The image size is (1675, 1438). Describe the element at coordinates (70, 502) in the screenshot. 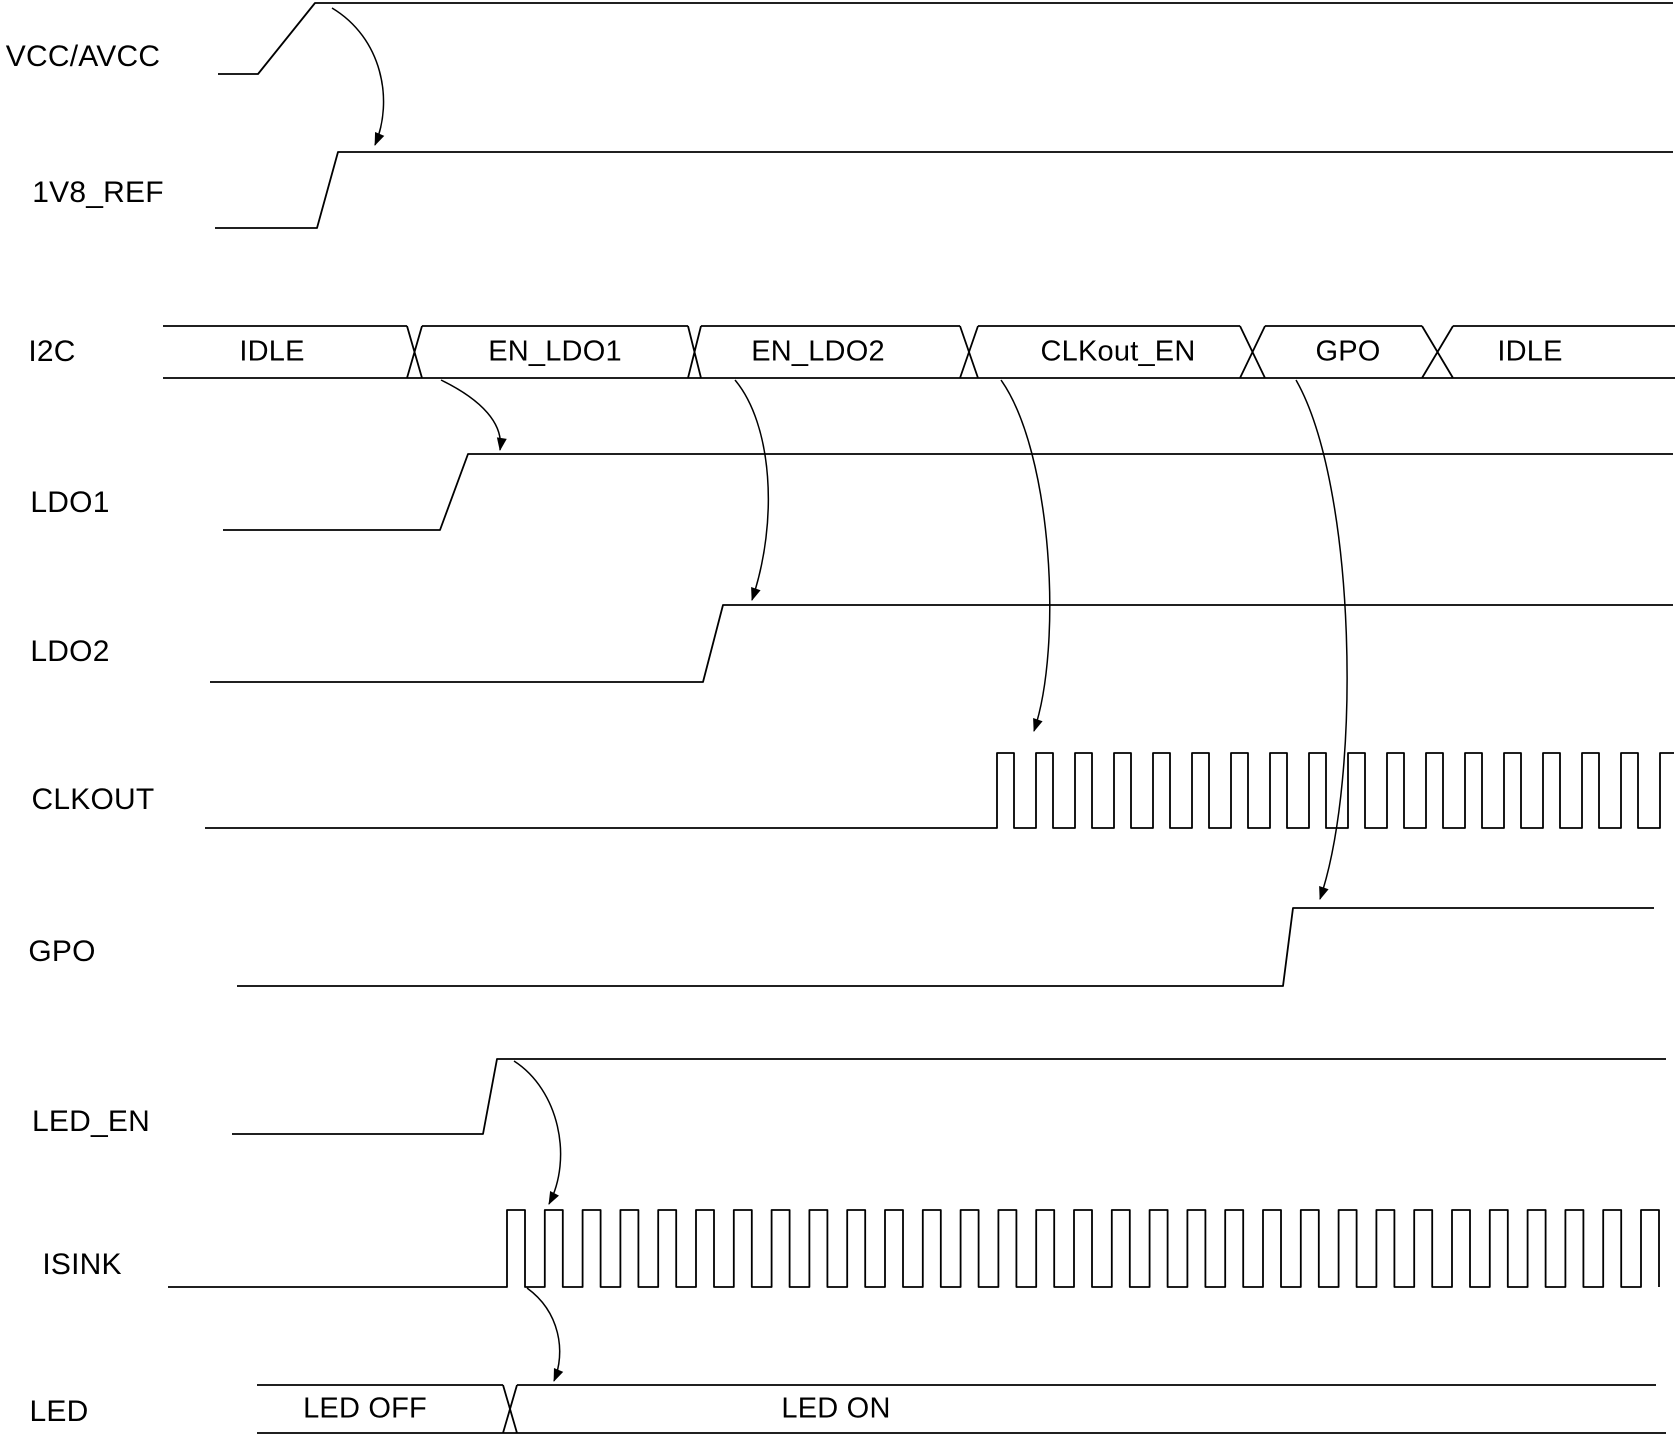

I see `signal-label-ldo1: LDO1` at that location.